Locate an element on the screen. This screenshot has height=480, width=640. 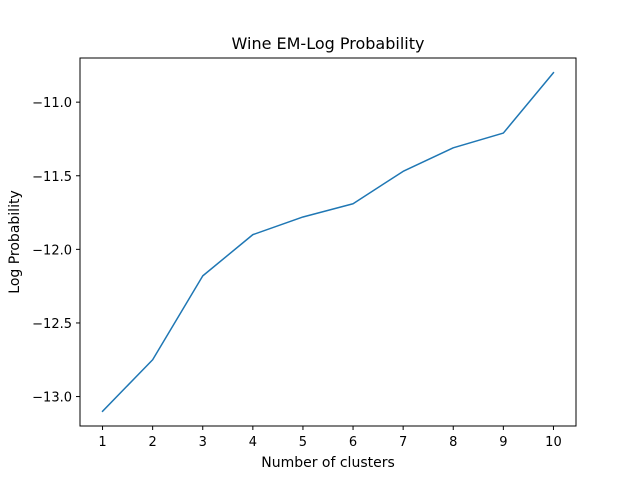
y-tick-label: −13.0 is located at coordinates (52, 398).